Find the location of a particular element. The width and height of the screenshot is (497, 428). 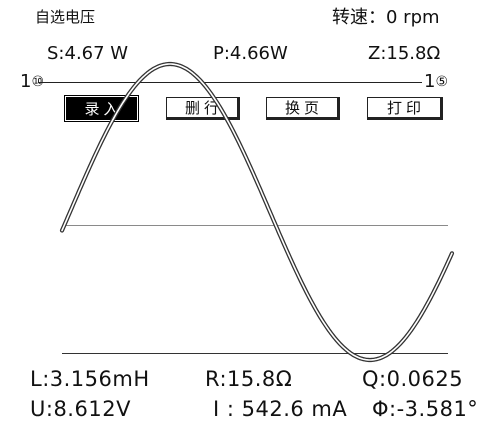

mode-title: 自选电压 is located at coordinates (65, 17).